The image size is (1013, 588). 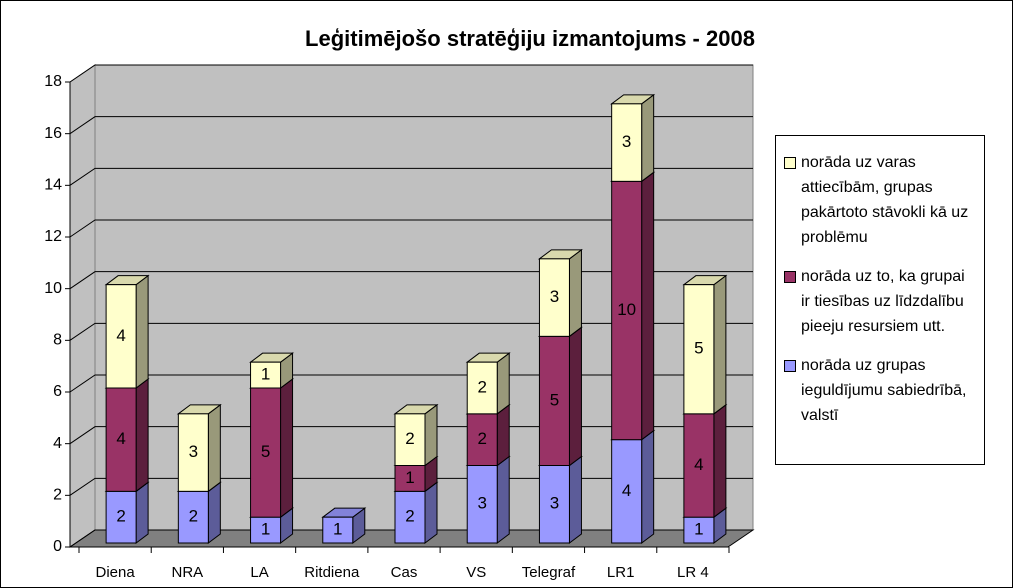 What do you see at coordinates (53, 185) in the screenshot?
I see `y-tick-label: 14` at bounding box center [53, 185].